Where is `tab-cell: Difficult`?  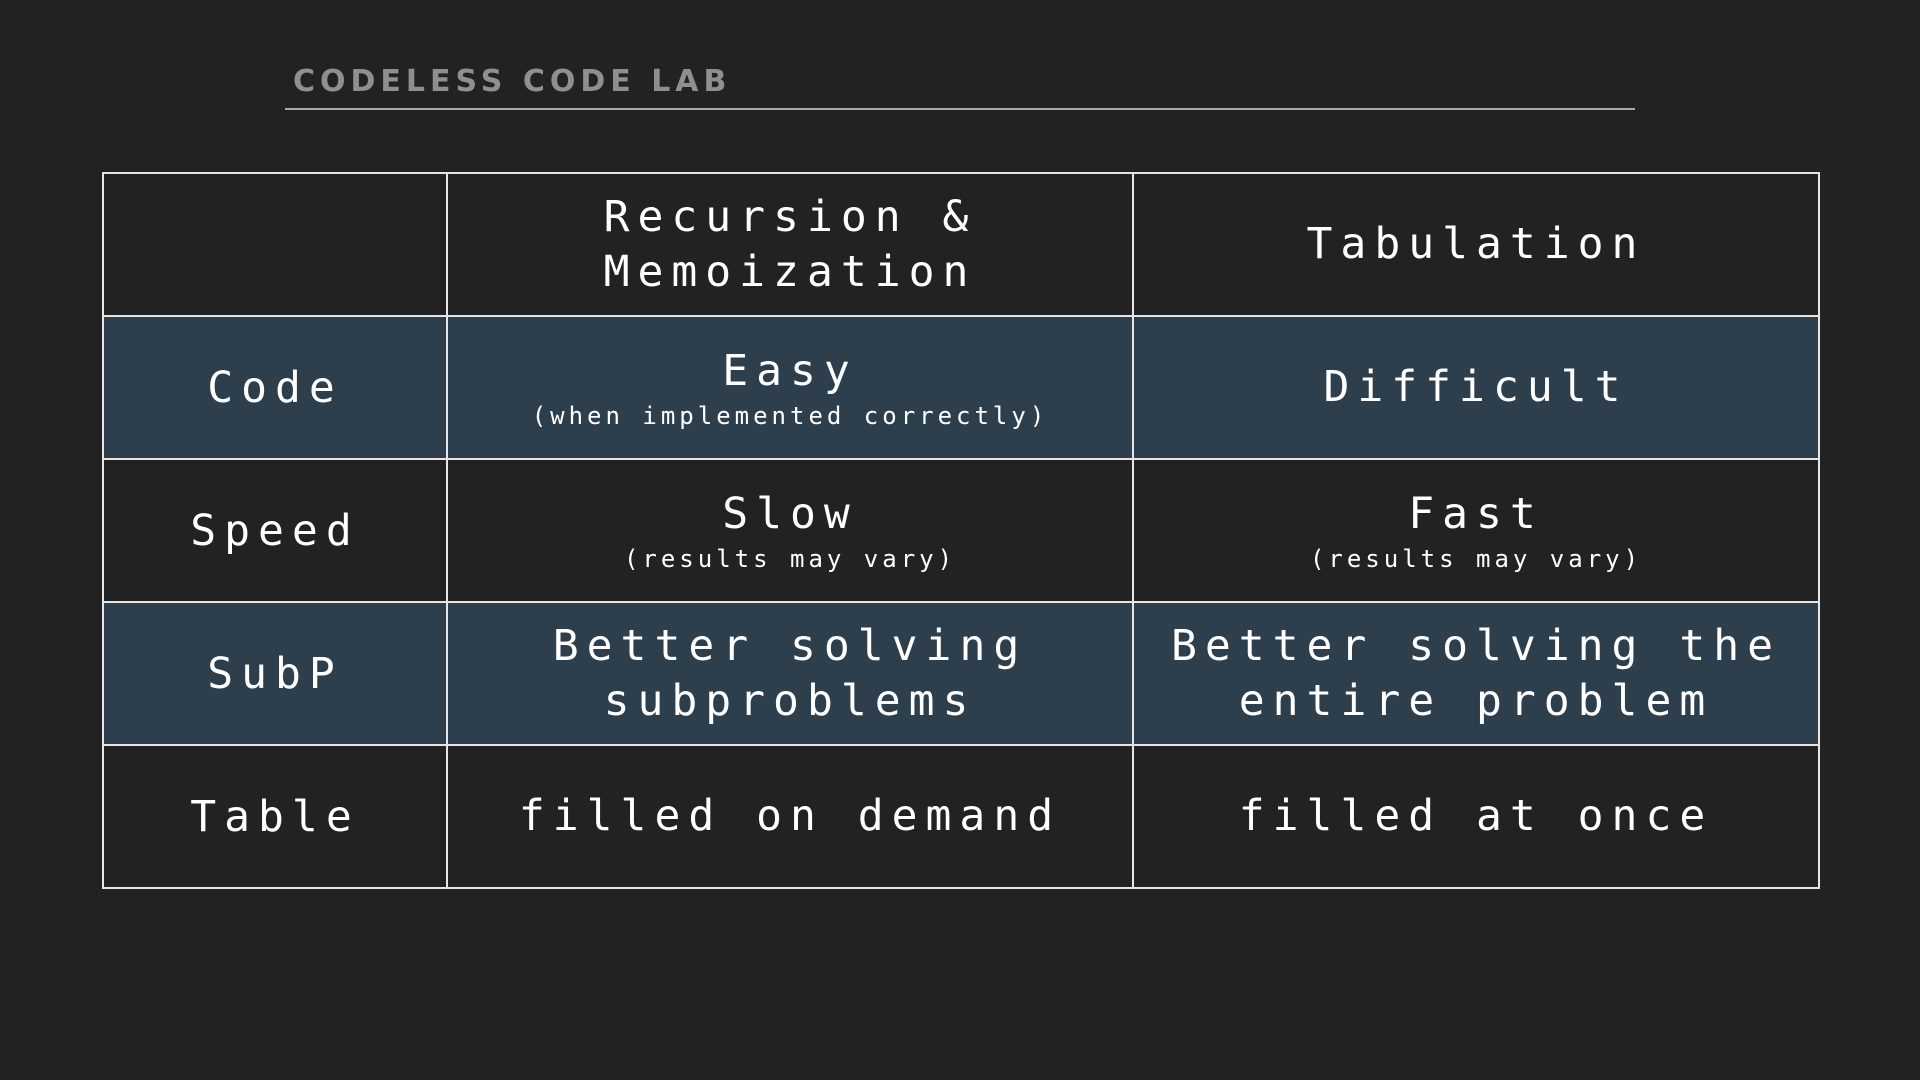 tab-cell: Difficult is located at coordinates (1476, 387).